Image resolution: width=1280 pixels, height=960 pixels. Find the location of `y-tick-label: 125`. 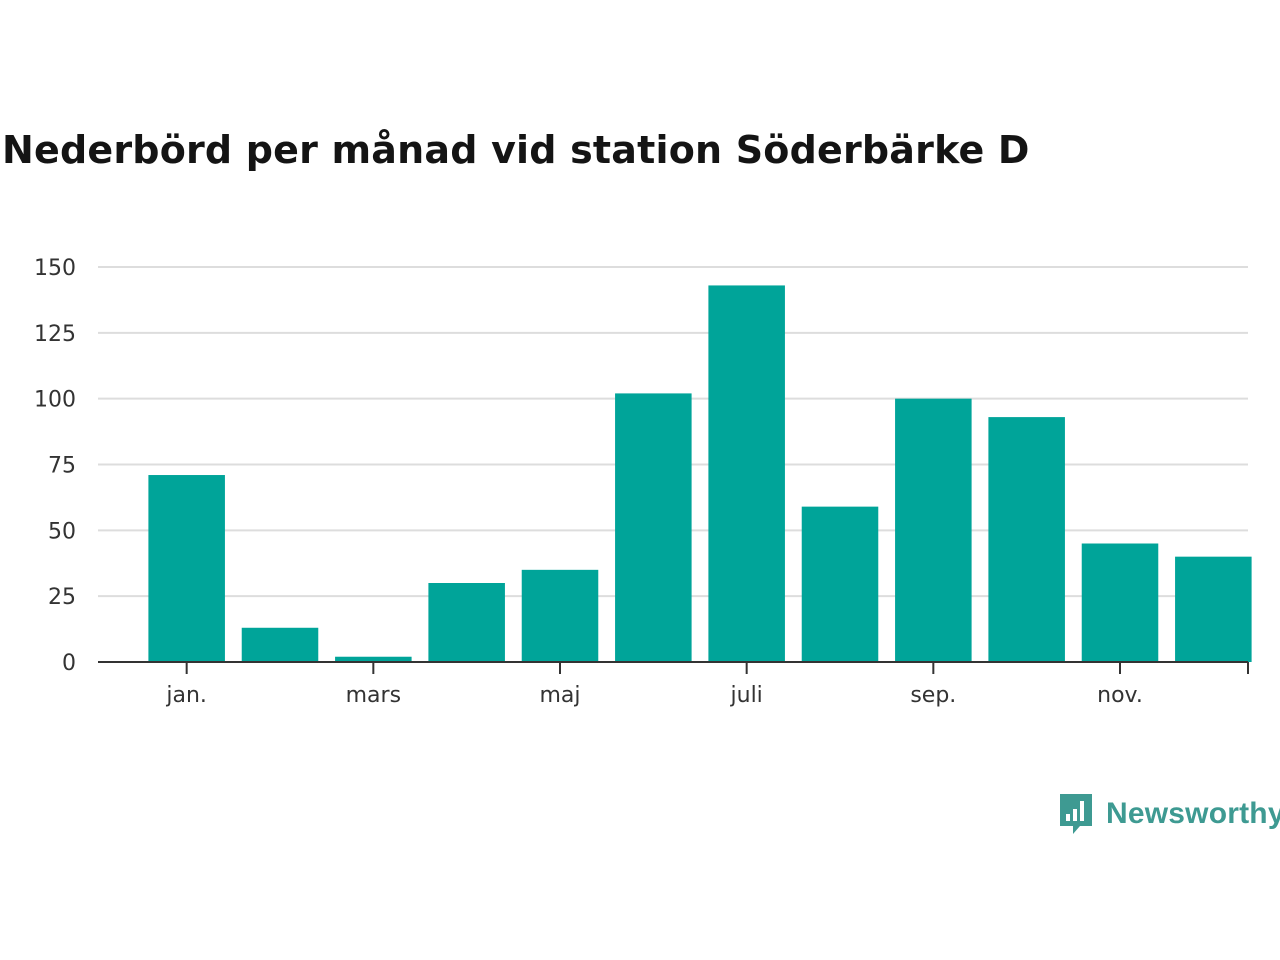

y-tick-label: 125 is located at coordinates (55, 334).